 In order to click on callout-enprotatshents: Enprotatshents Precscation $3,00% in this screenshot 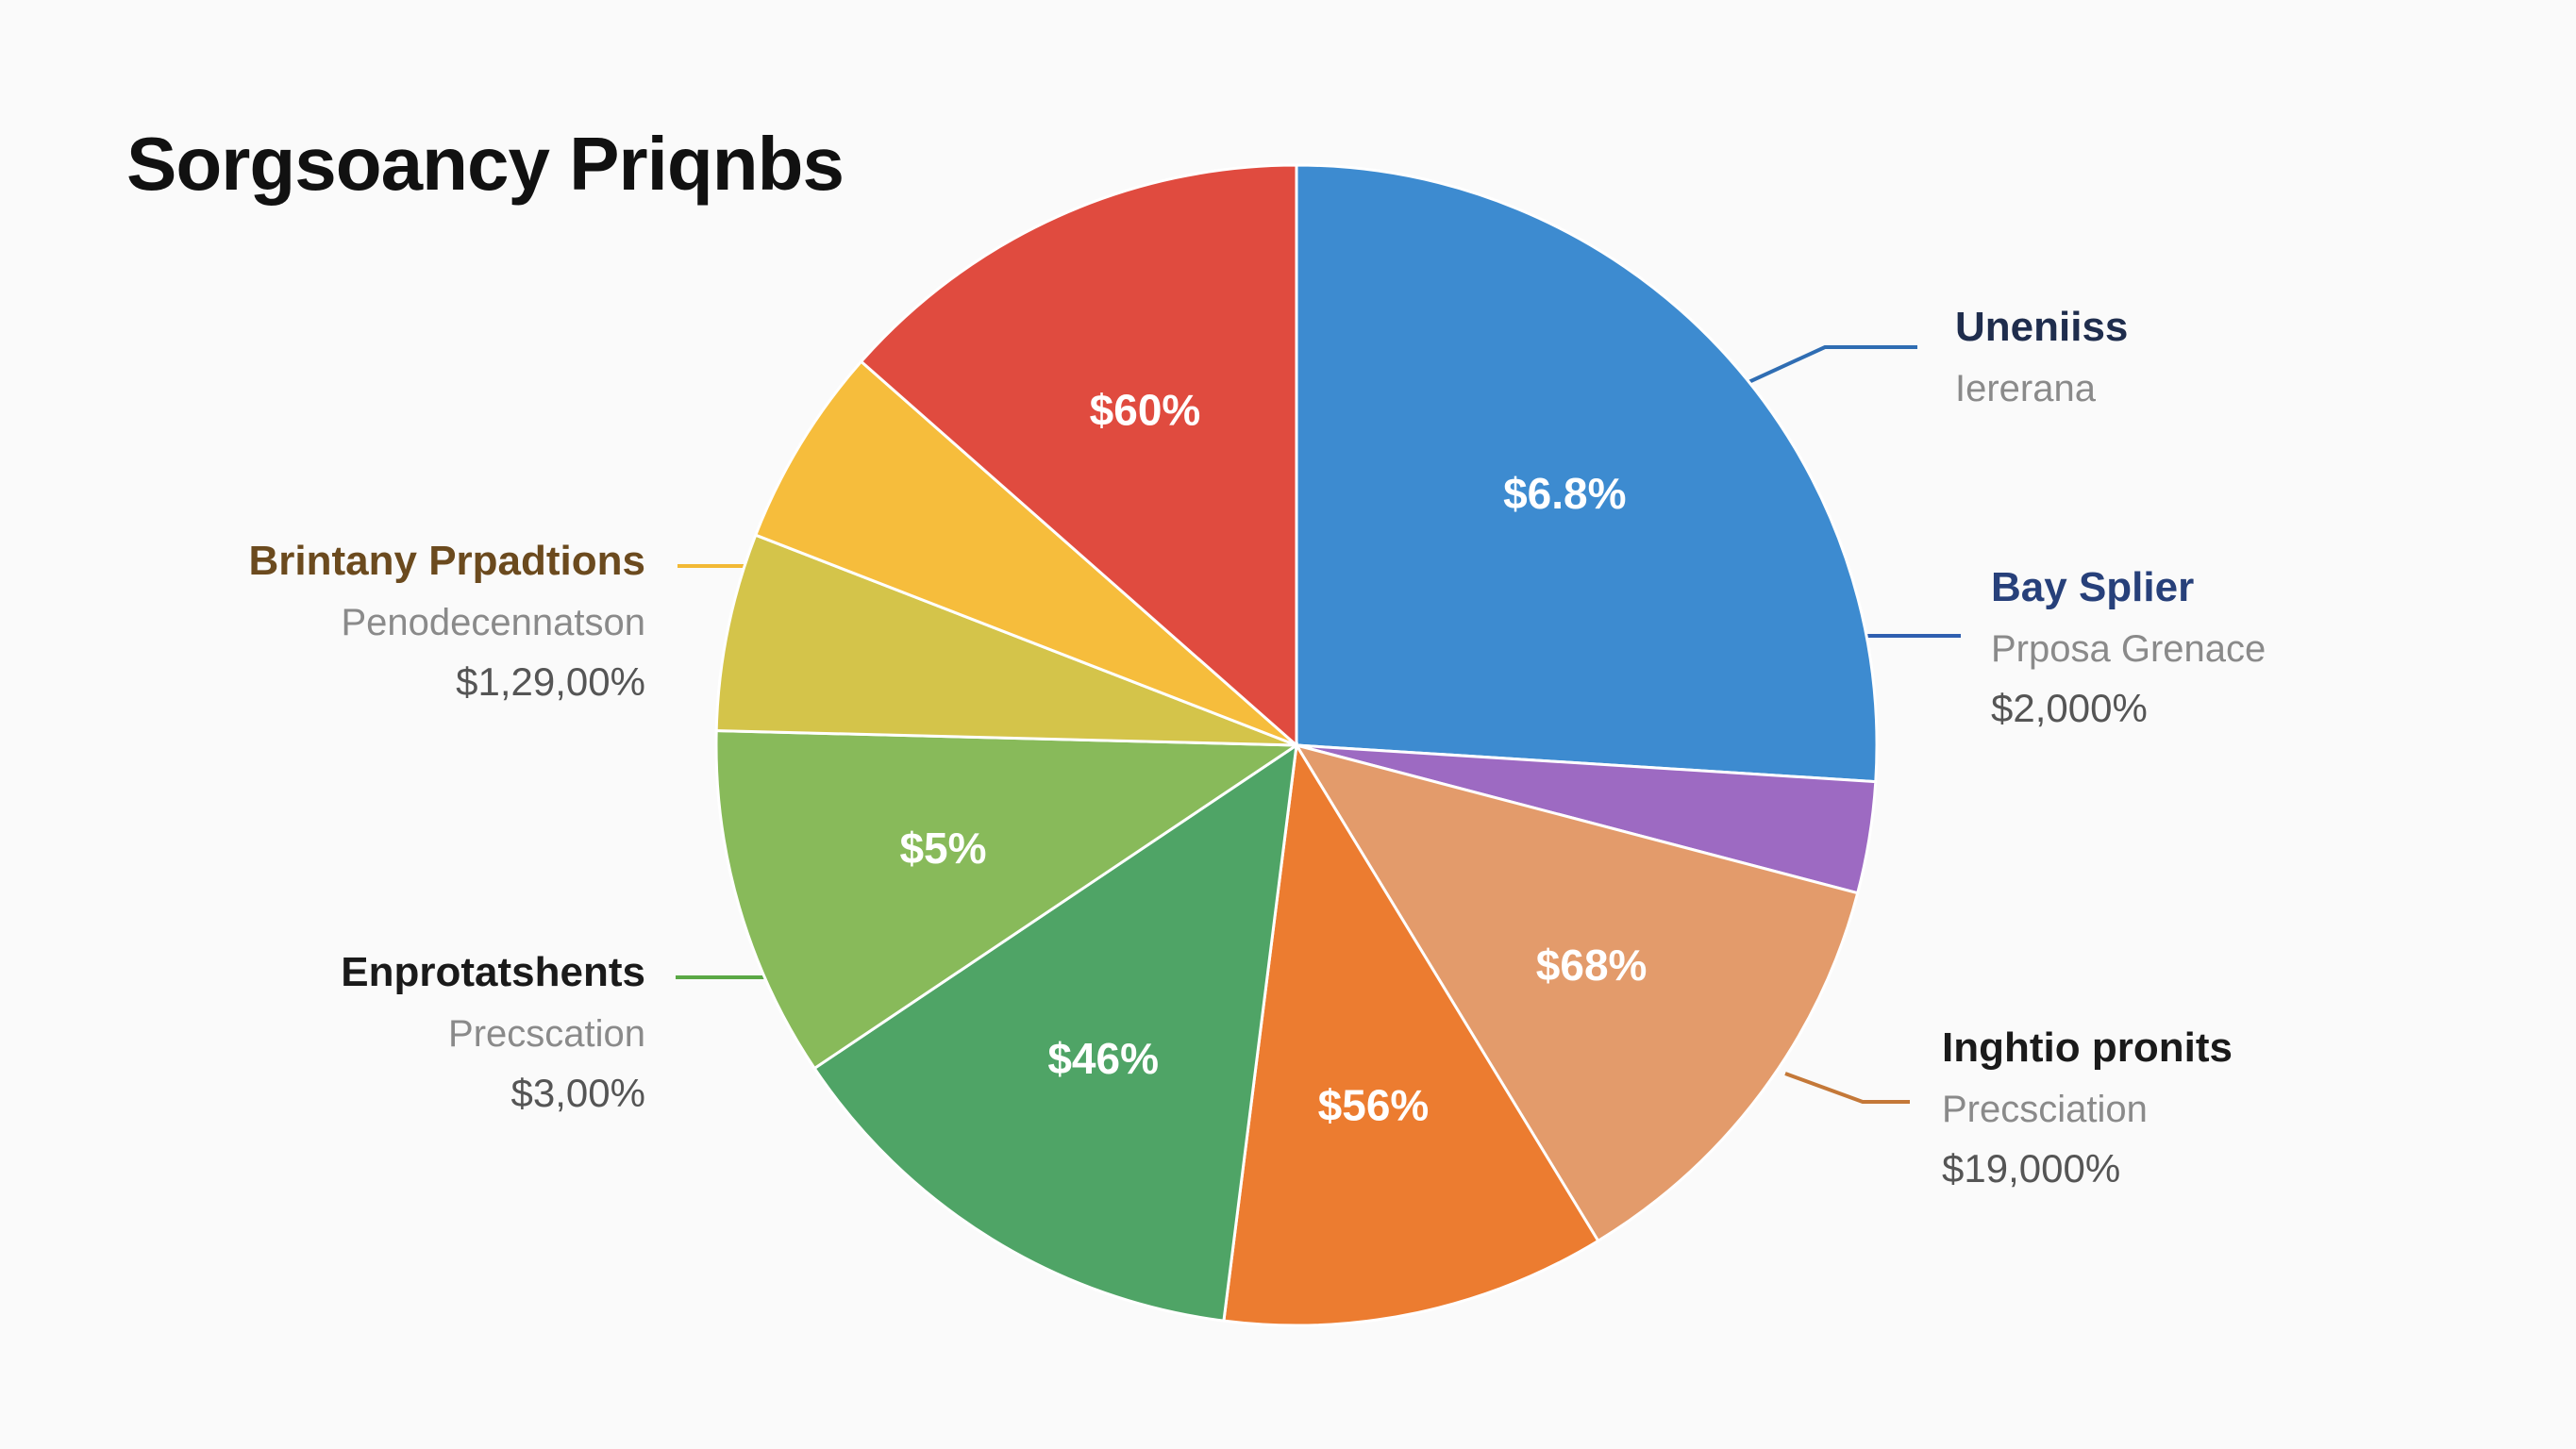, I will do `click(381, 1032)`.